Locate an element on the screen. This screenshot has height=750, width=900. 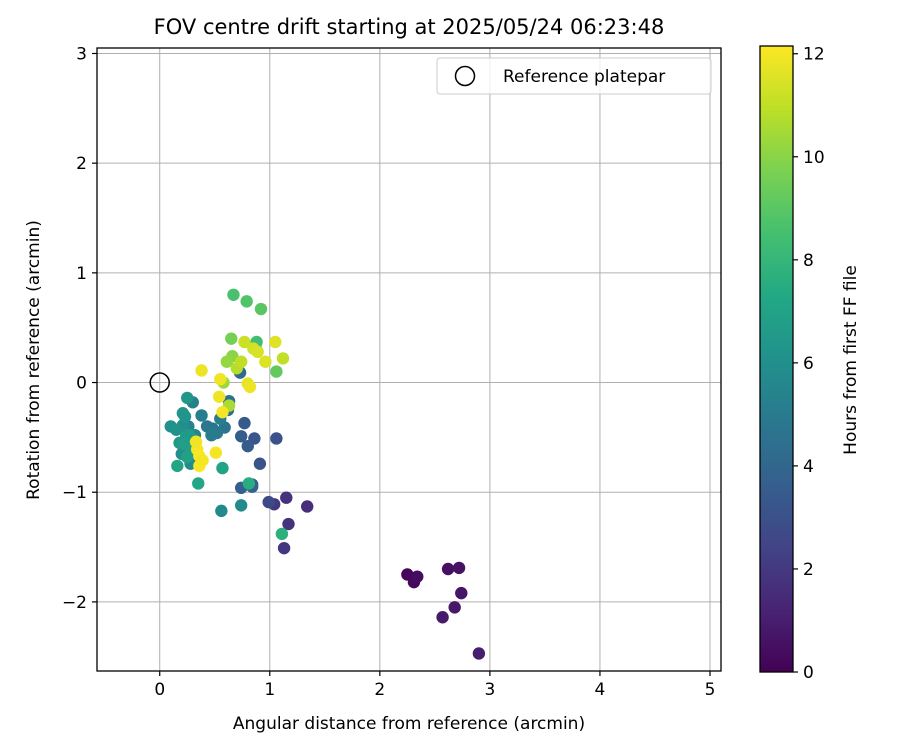
colorbar-tick-label: 4 is located at coordinates (808, 467).